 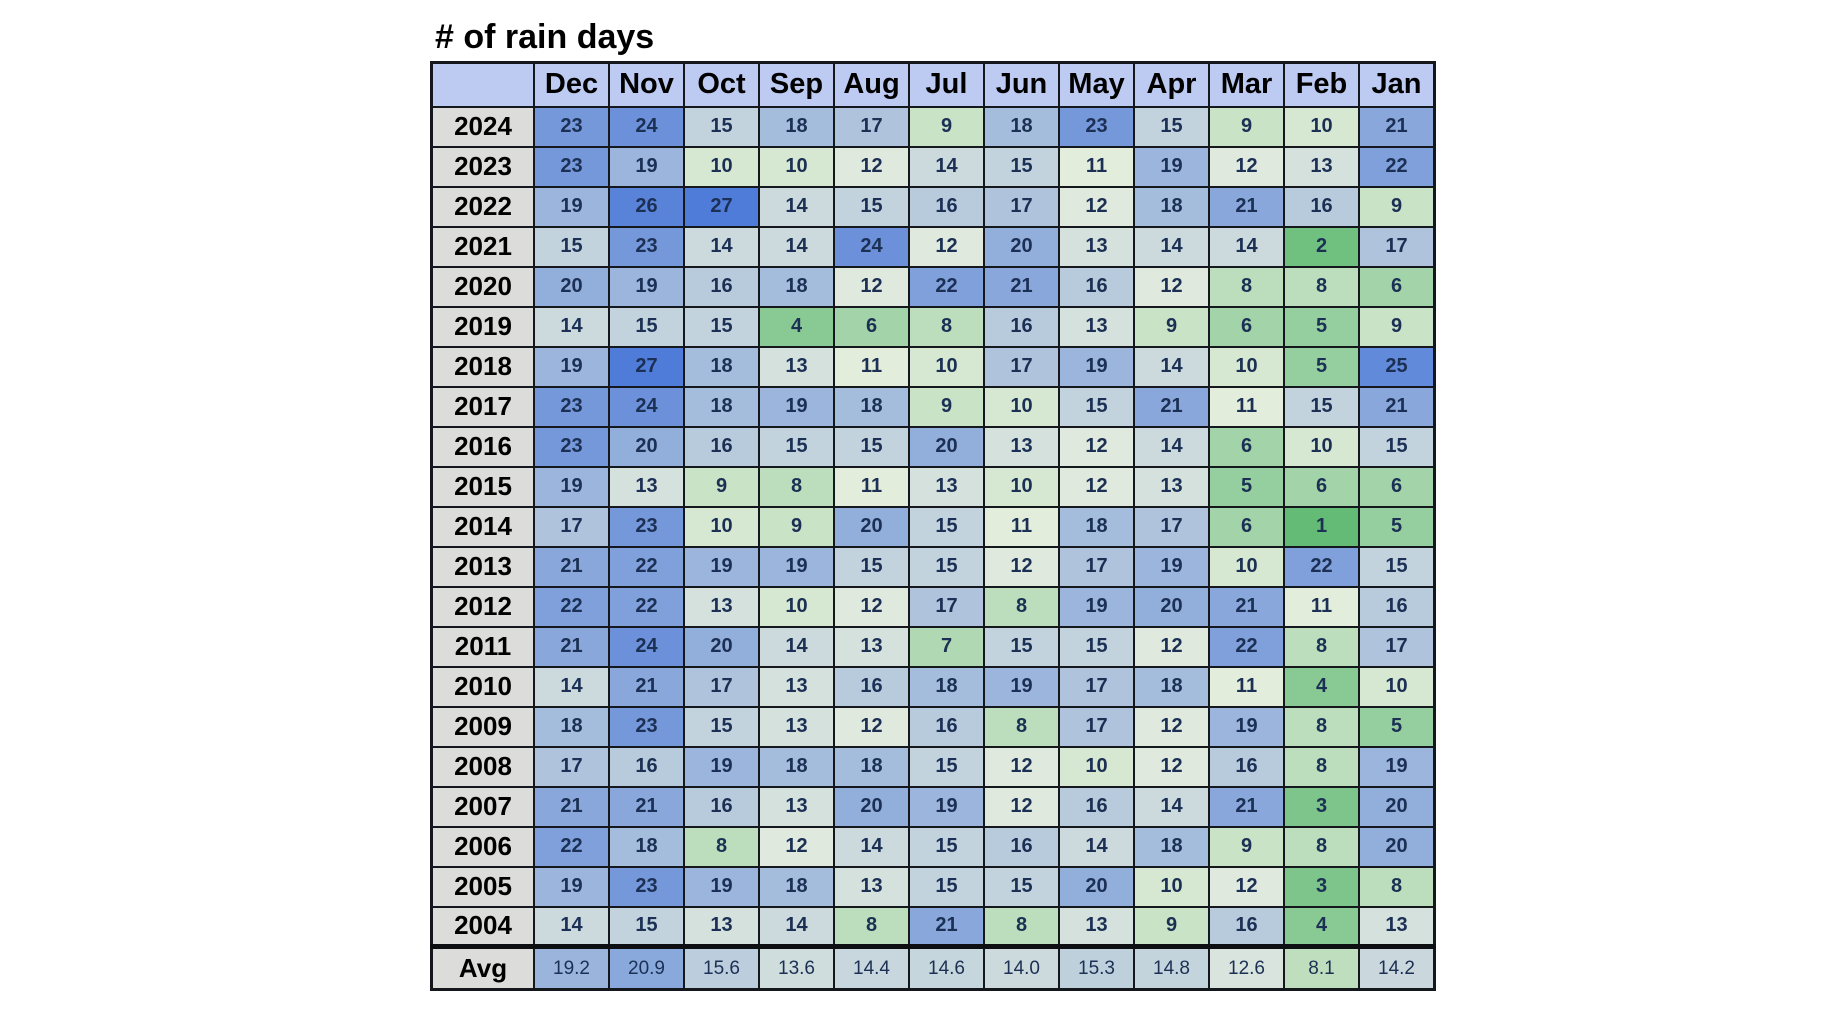 What do you see at coordinates (796, 766) in the screenshot?
I see `cell-2008-sep: 18` at bounding box center [796, 766].